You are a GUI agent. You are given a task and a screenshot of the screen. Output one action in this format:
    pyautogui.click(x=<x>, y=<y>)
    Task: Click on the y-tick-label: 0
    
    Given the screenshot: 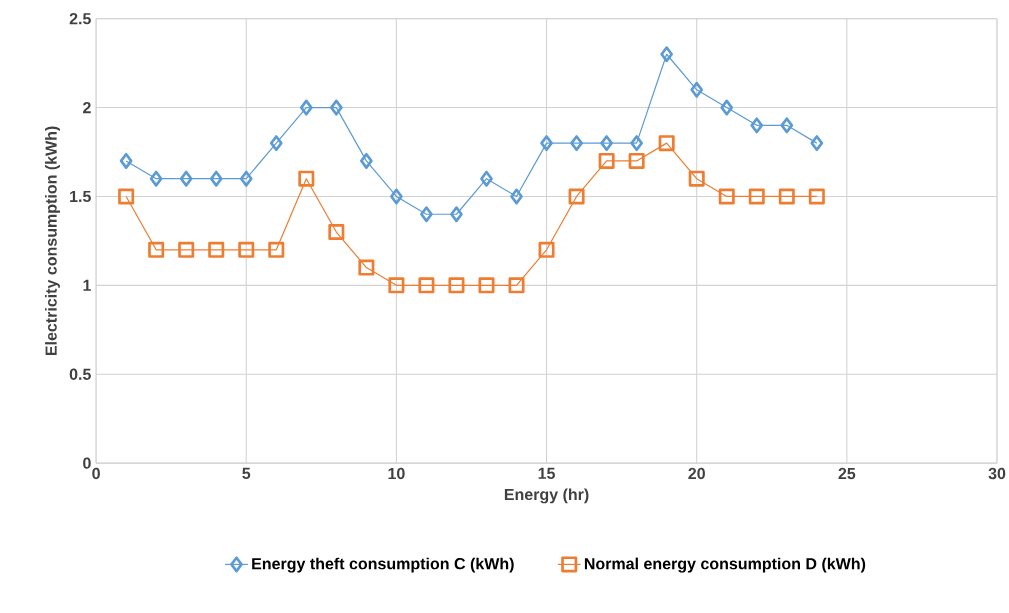 What is the action you would take?
    pyautogui.click(x=87, y=463)
    